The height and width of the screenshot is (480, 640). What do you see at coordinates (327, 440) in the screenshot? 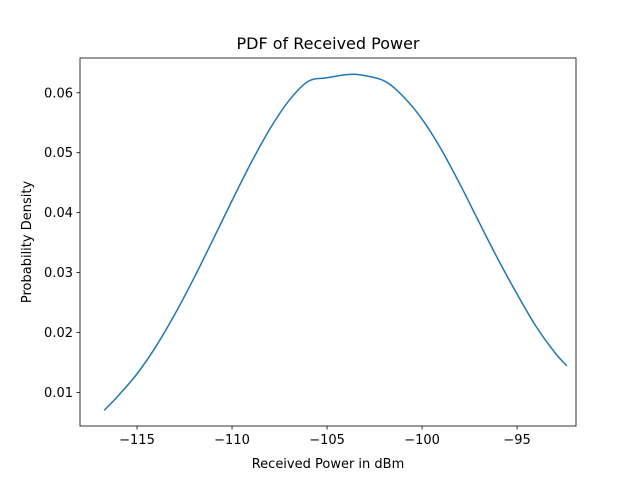
I see `x-tick-label: −105` at bounding box center [327, 440].